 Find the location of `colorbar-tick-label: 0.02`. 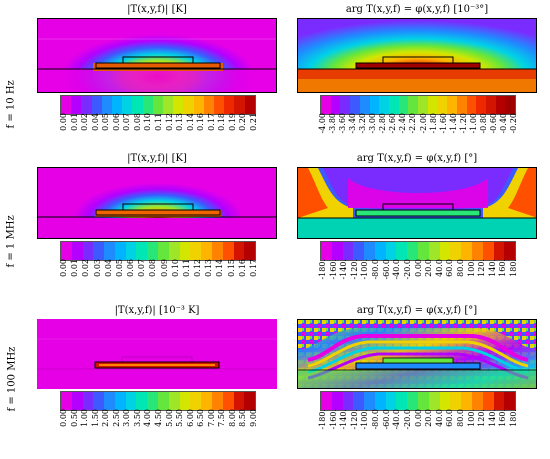

colorbar-tick-label: 0.02 is located at coordinates (85, 122).